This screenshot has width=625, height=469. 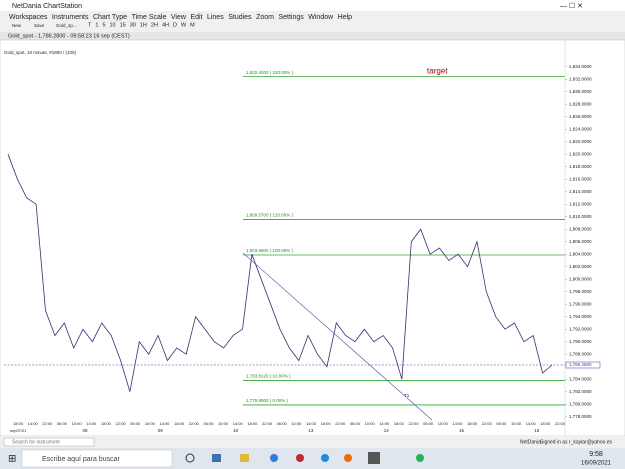 What do you see at coordinates (580, 353) in the screenshot?
I see `y-tick-label: 1,788.0000` at bounding box center [580, 353].